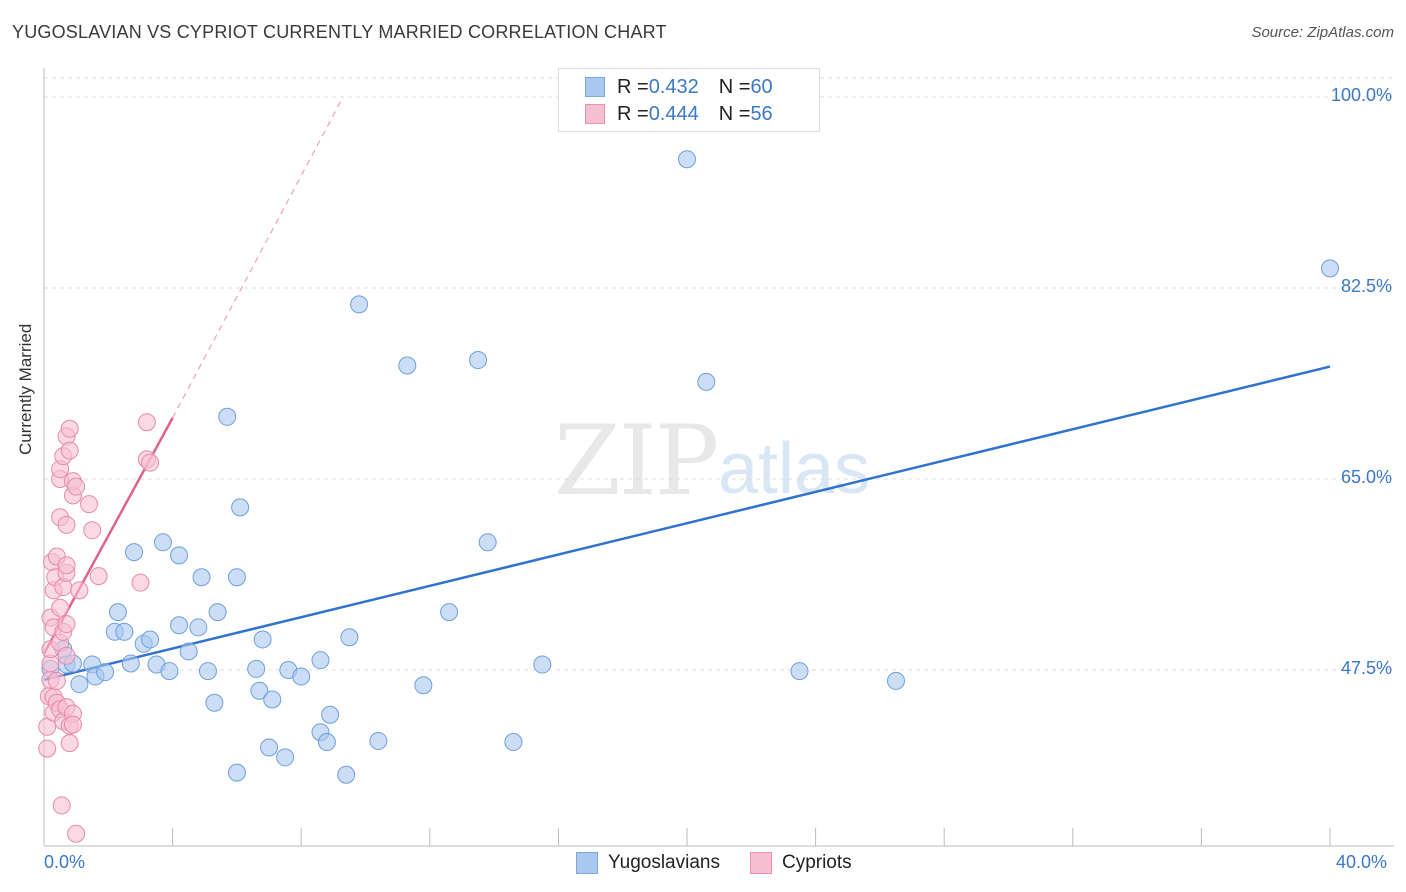  Describe the element at coordinates (673, 86) in the screenshot. I see `legend-r-value: 0.432` at that location.